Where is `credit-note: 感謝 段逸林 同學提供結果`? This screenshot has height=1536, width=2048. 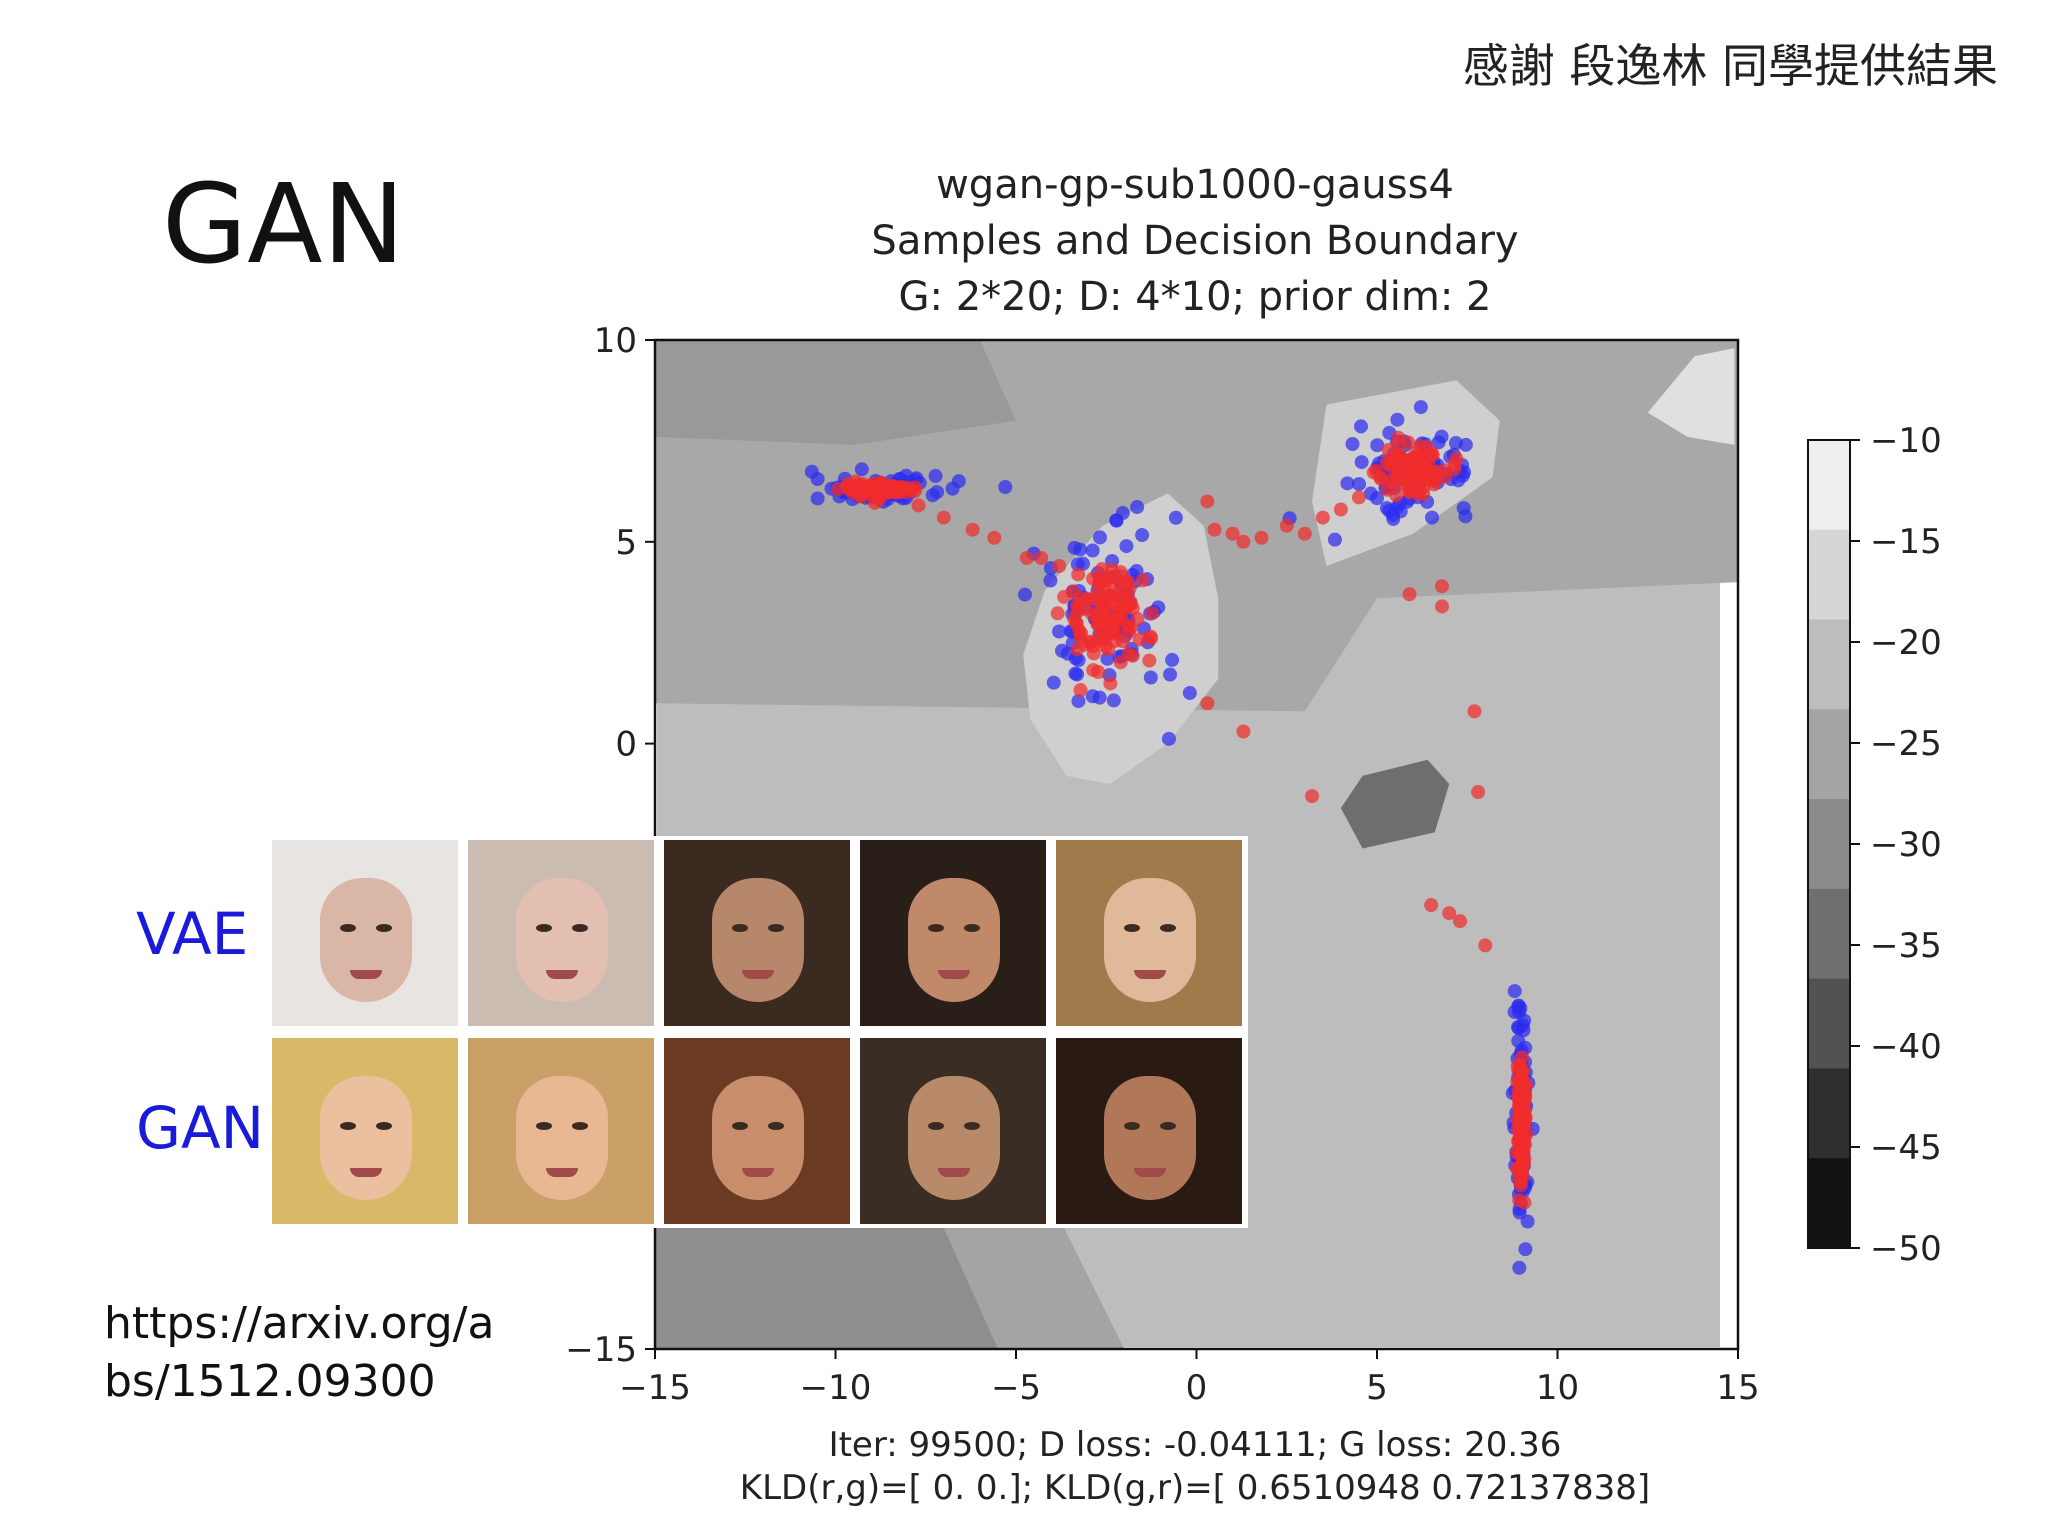 credit-note: 感謝 段逸林 同學提供結果 is located at coordinates (1730, 66).